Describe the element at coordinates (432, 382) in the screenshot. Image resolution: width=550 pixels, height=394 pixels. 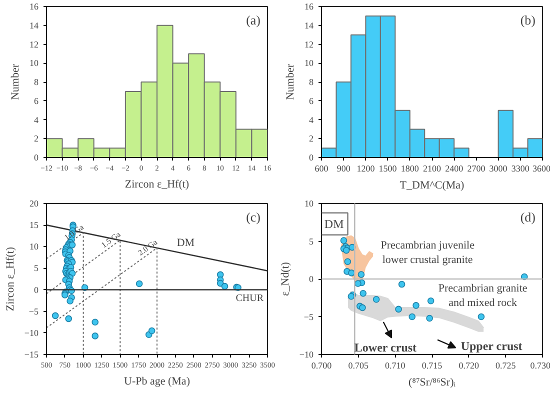
I see `x-axis-title: (⁸⁷Sr/⁸⁶Sr)ᵢ` at that location.